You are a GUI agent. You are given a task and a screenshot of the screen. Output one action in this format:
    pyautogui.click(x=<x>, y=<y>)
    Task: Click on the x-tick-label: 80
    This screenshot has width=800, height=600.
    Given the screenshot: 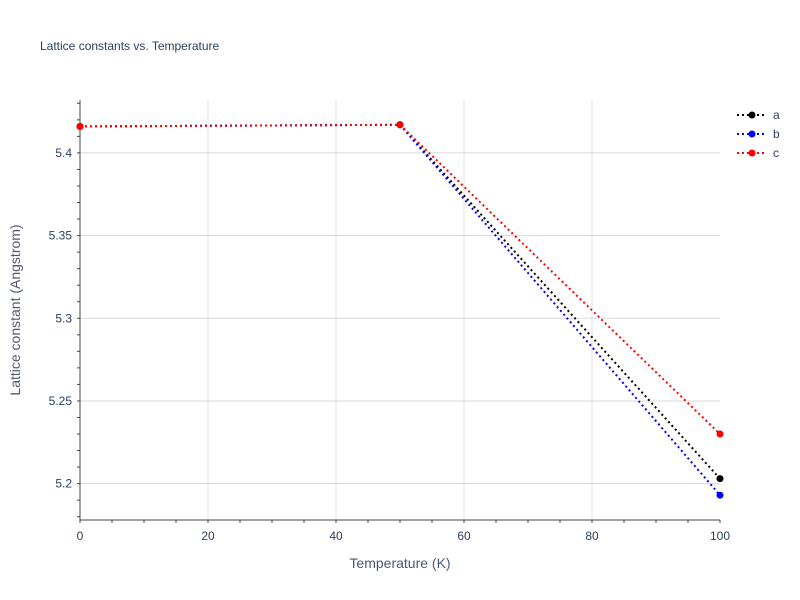 What is the action you would take?
    pyautogui.click(x=592, y=536)
    